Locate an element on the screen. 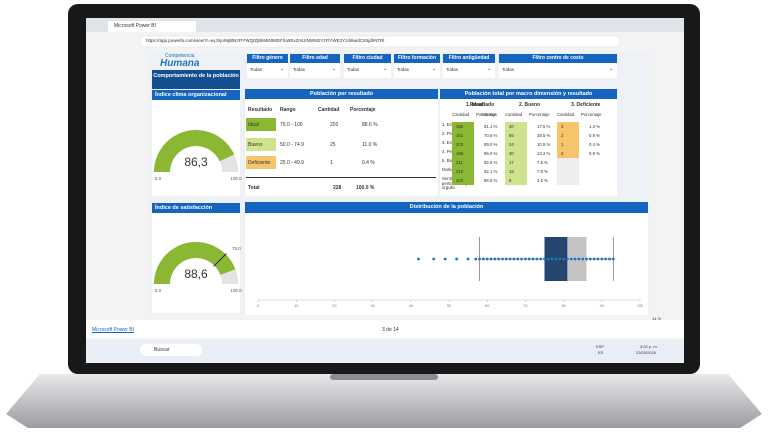 This screenshot has height=437, width=768. table-cell: Ideal is located at coordinates (253, 125).